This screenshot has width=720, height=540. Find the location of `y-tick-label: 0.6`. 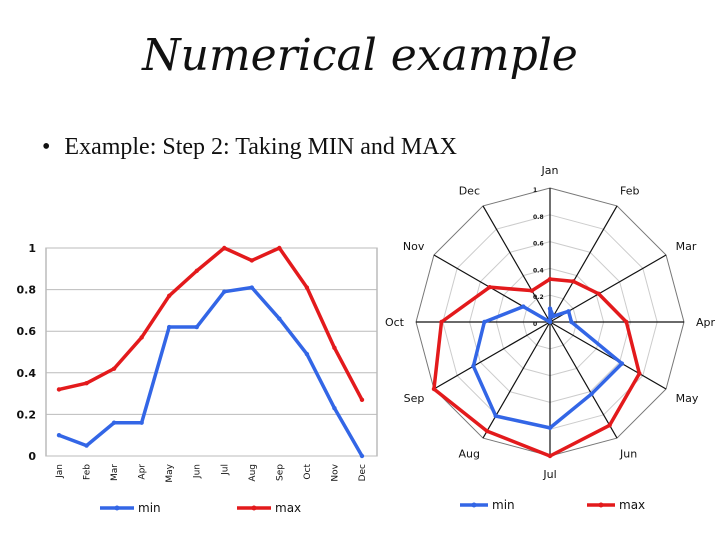

y-tick-label: 0.6 is located at coordinates (27, 331).